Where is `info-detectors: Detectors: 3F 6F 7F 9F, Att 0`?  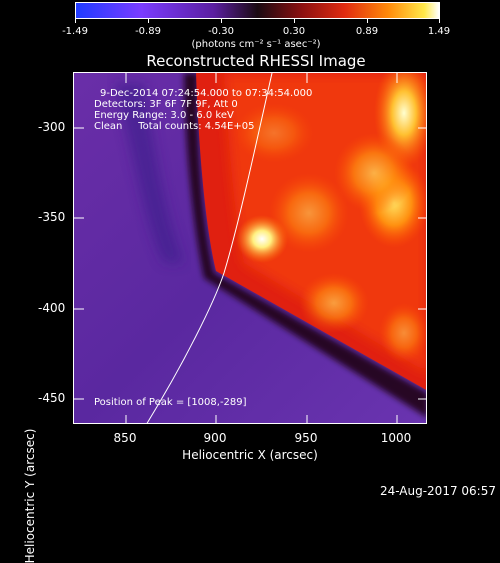 info-detectors: Detectors: 3F 6F 7F 9F, Att 0 is located at coordinates (166, 104).